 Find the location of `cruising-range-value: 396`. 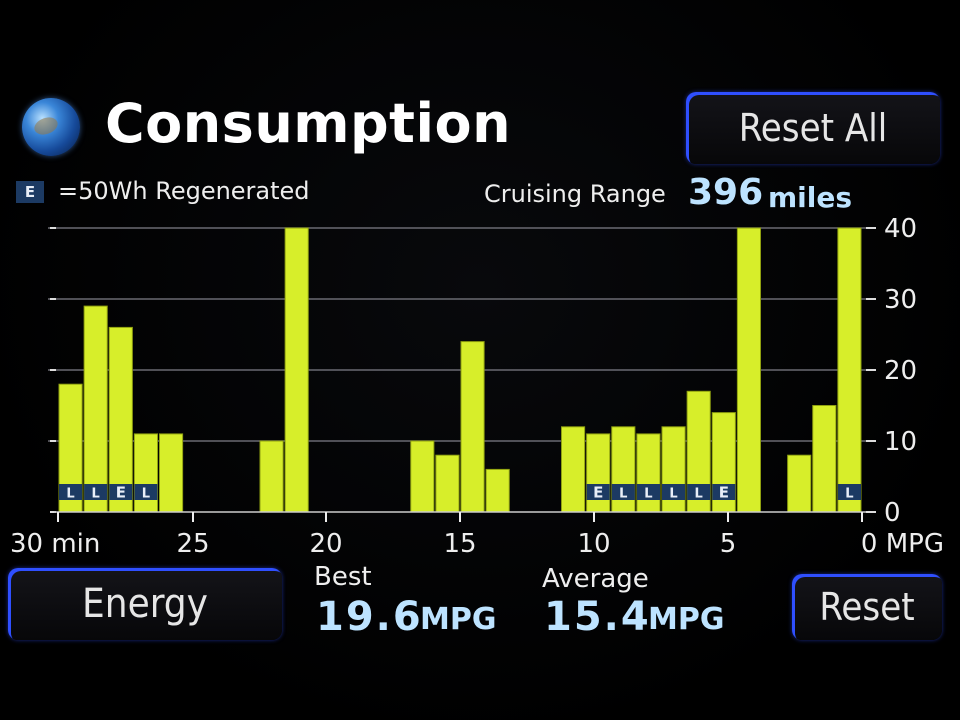

cruising-range-value: 396 is located at coordinates (726, 192).